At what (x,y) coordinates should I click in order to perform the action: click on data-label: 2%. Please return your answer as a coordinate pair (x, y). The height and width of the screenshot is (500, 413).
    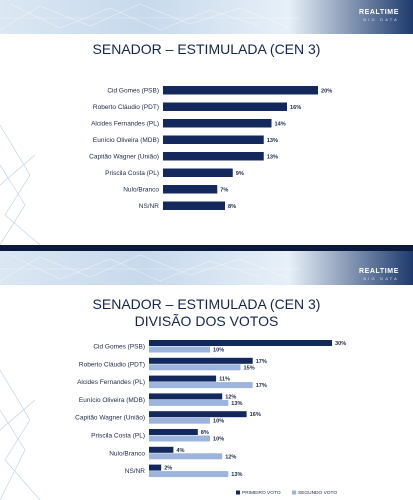
    Looking at the image, I should click on (168, 469).